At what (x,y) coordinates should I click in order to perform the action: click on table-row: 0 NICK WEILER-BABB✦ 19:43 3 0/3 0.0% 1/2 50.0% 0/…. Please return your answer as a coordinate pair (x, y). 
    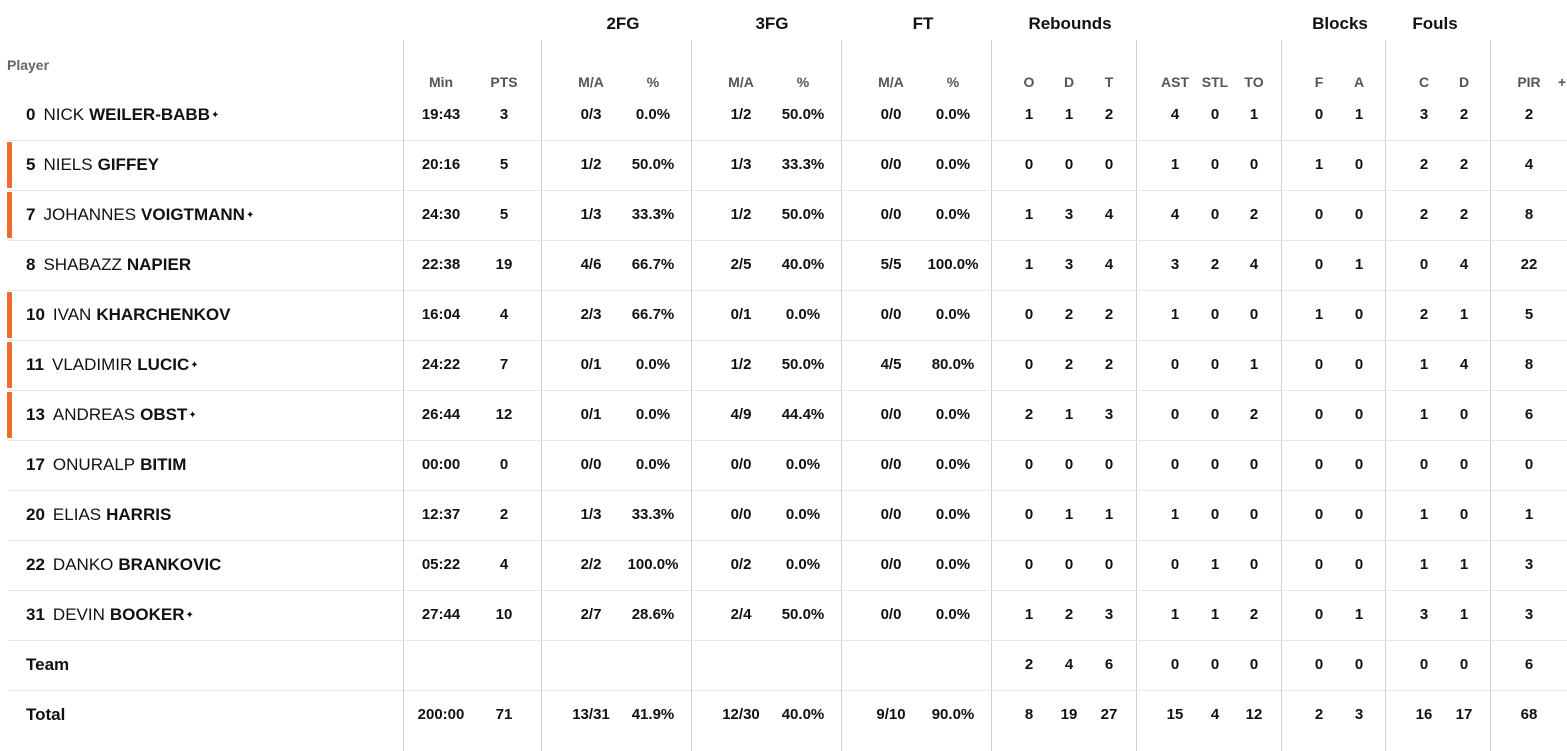
    Looking at the image, I should click on (783, 115).